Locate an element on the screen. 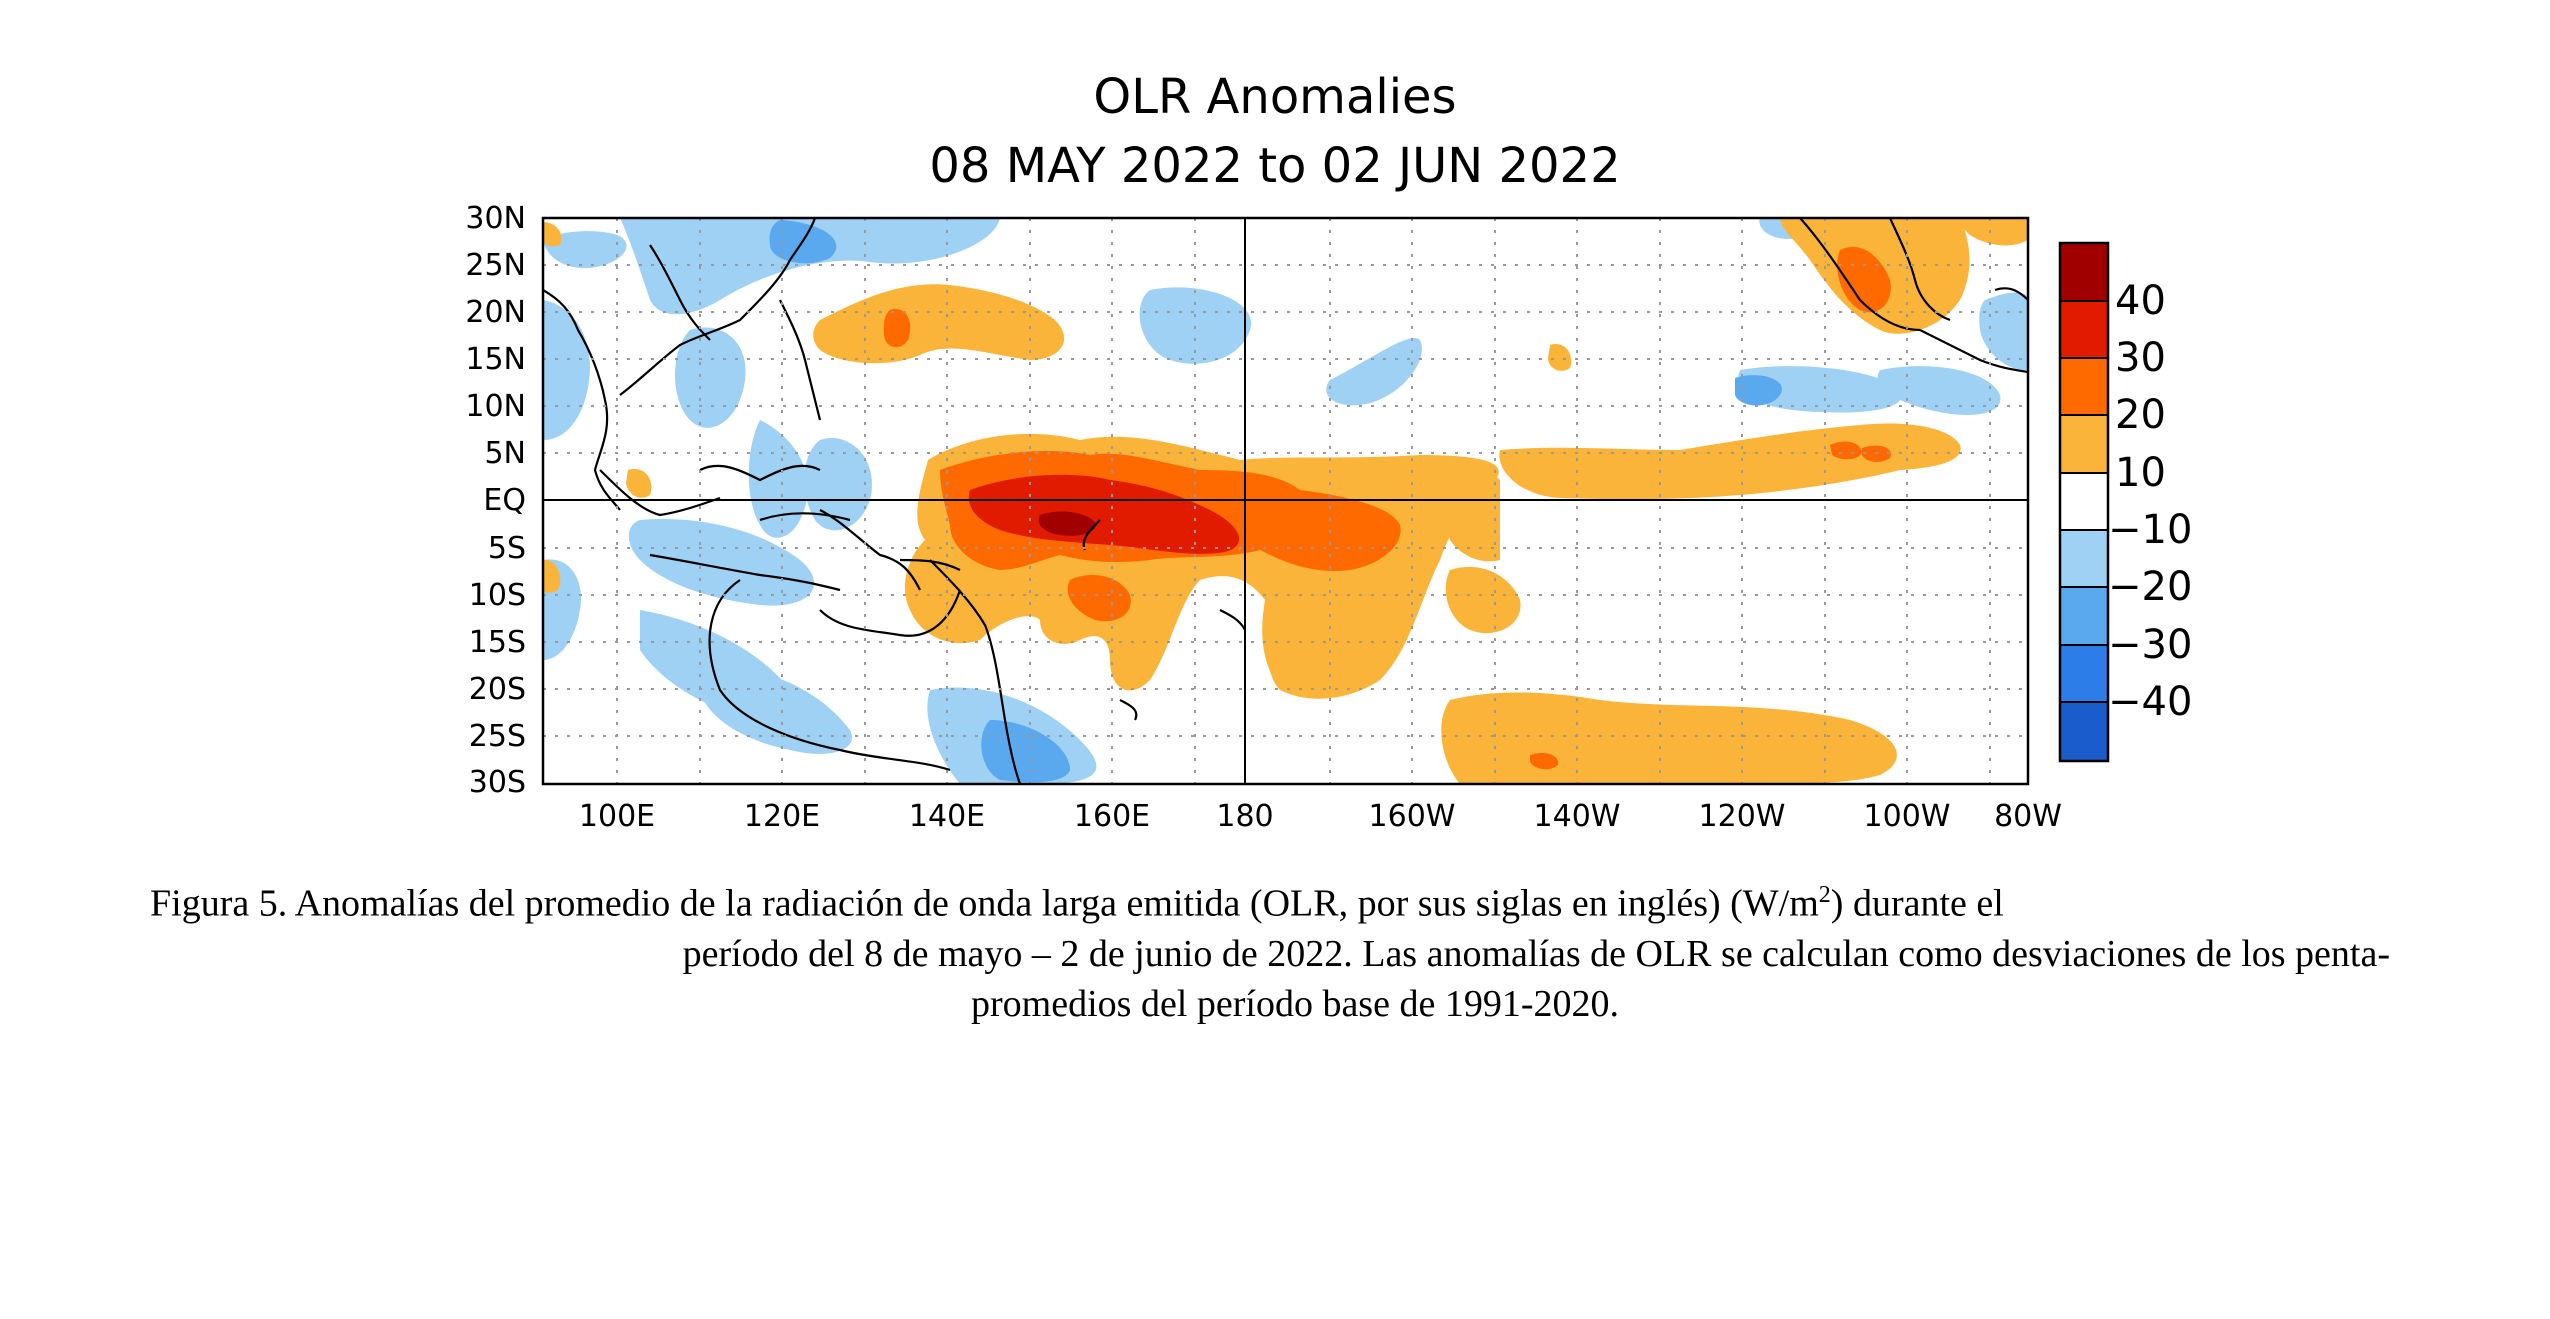  lon-tick: 100E is located at coordinates (617, 816).